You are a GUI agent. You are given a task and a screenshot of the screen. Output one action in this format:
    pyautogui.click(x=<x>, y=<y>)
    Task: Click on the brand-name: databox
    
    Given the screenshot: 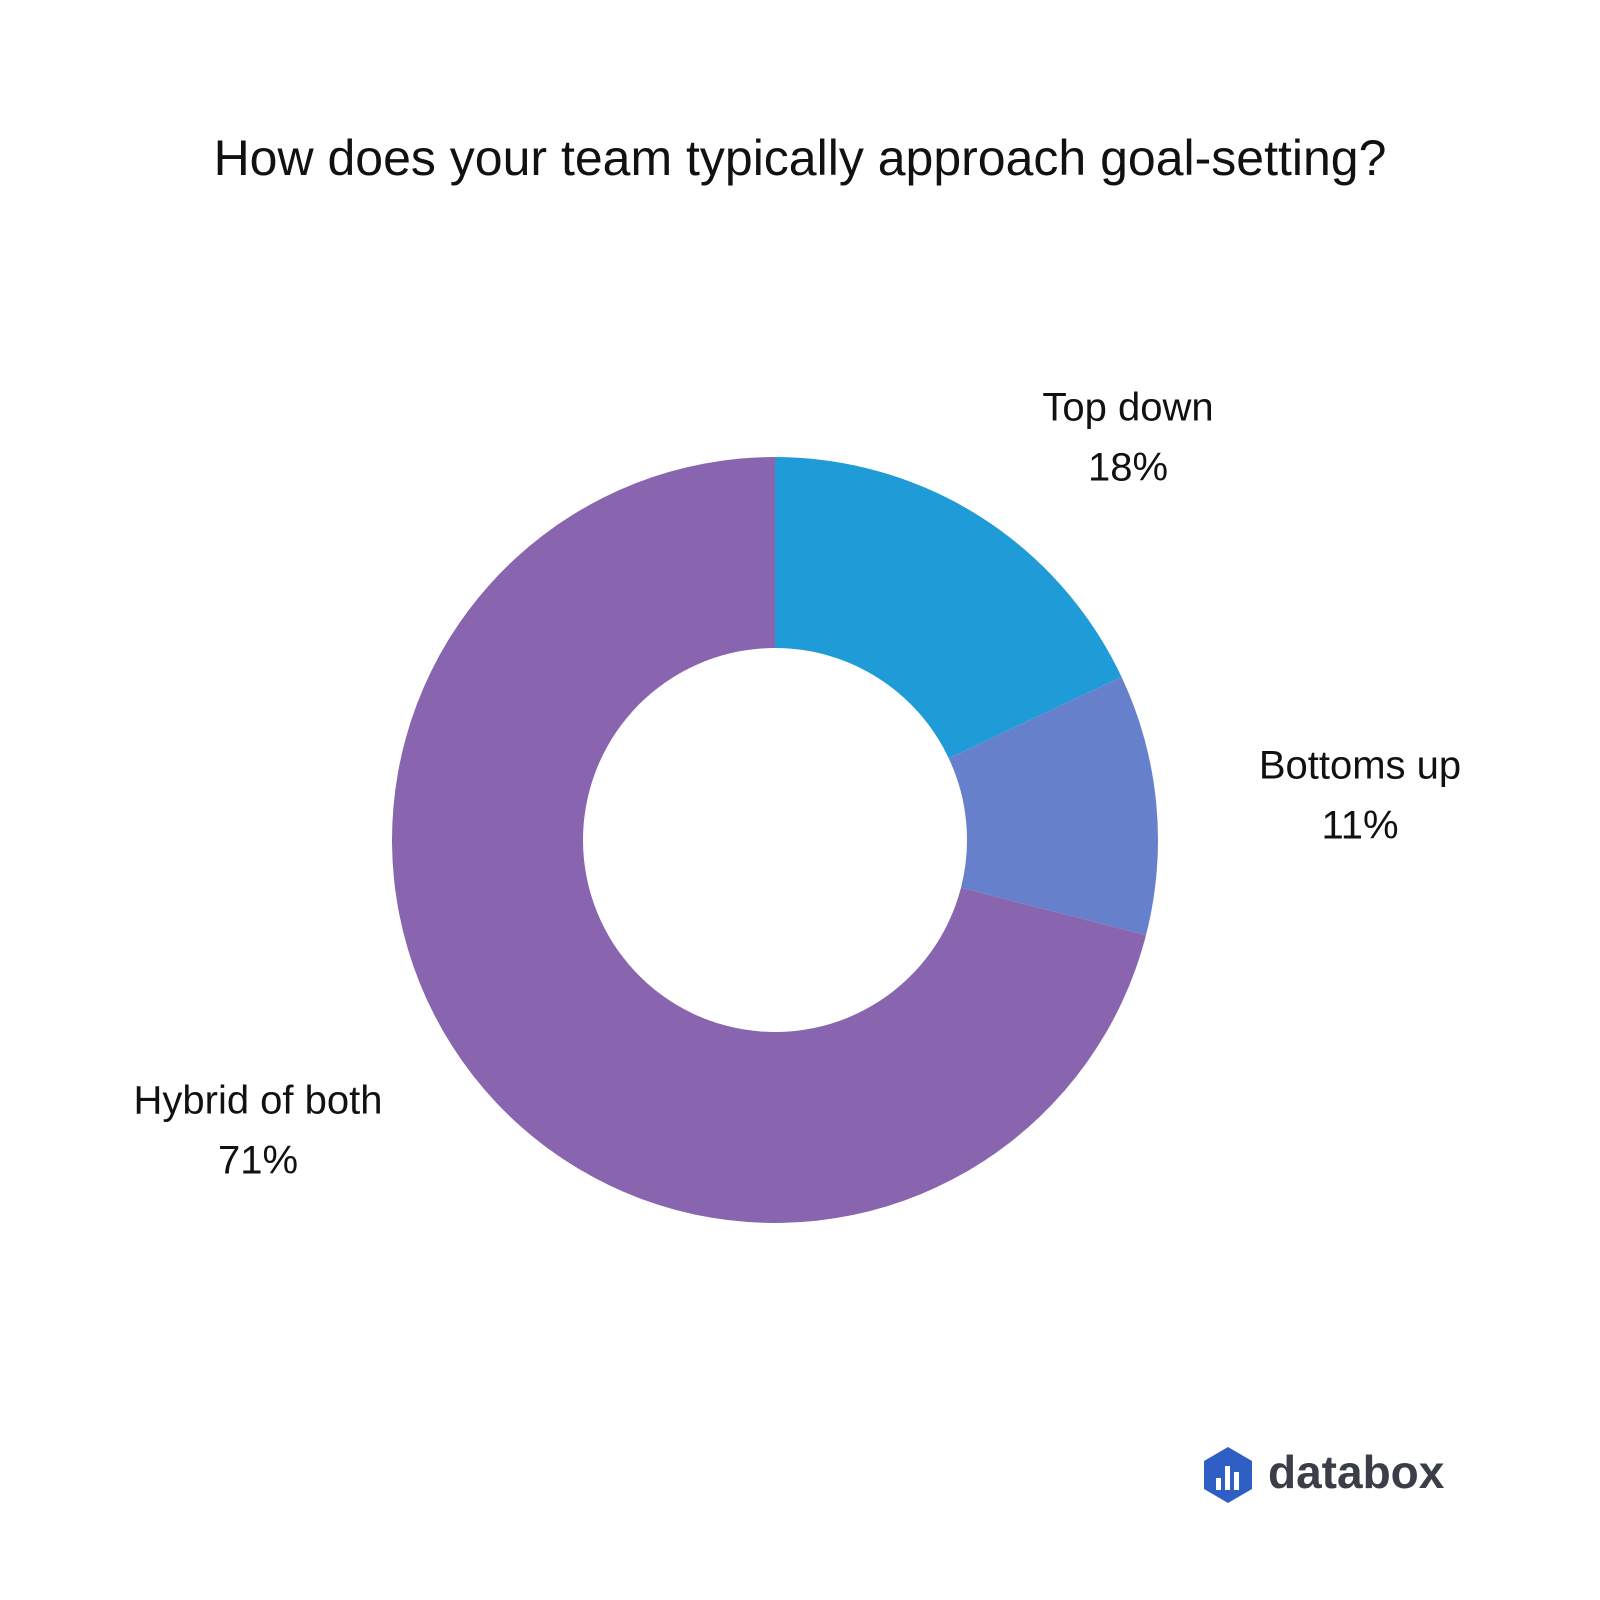 What is the action you would take?
    pyautogui.click(x=1356, y=1472)
    